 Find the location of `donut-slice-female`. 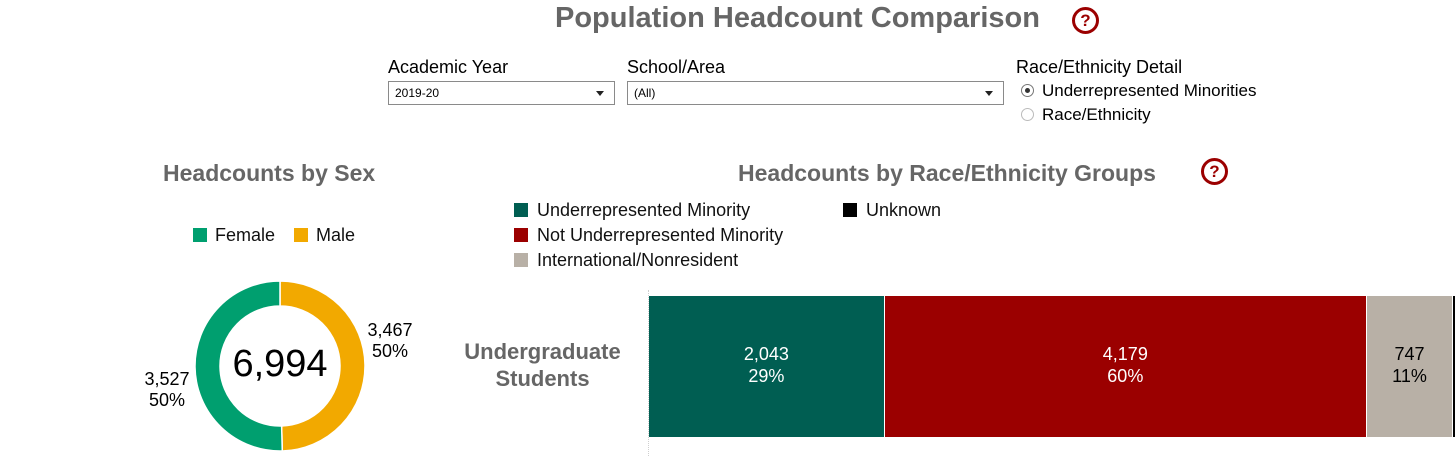

donut-slice-female is located at coordinates (239, 366).